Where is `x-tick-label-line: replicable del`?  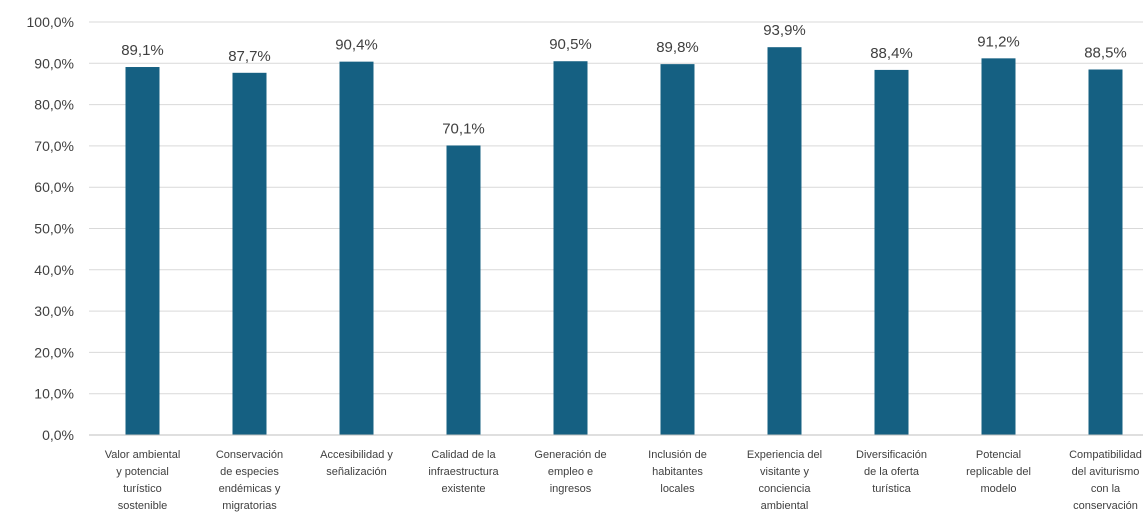
x-tick-label-line: replicable del is located at coordinates (998, 472).